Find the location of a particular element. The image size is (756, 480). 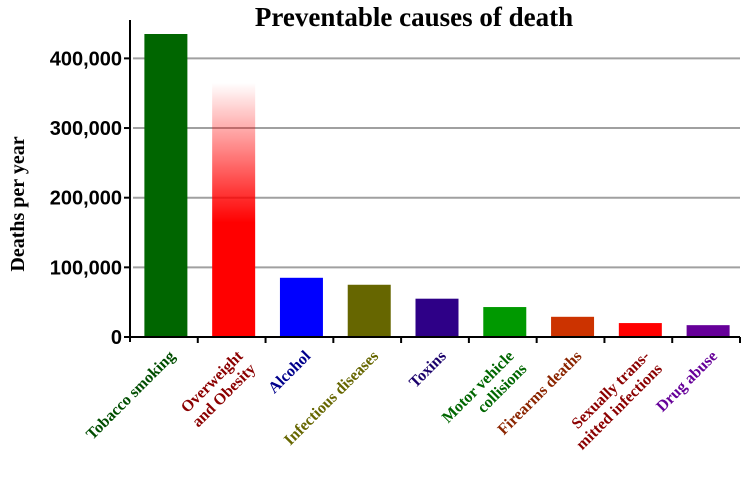

x-tick-label-line: Alcohol is located at coordinates (289, 371).